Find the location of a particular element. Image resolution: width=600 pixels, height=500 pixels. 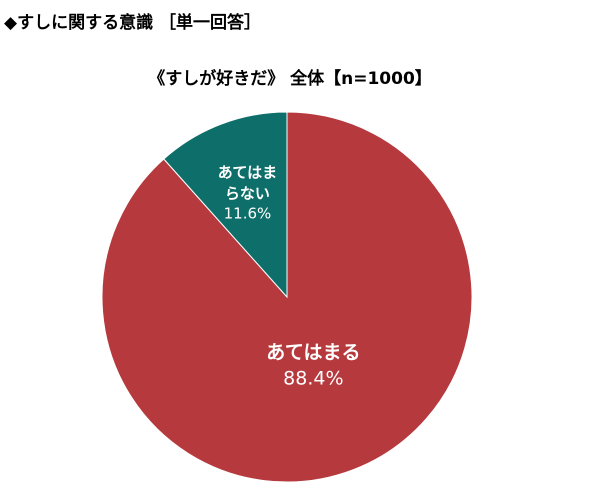

slice-label: あてはまらない 11.6% is located at coordinates (247, 193).